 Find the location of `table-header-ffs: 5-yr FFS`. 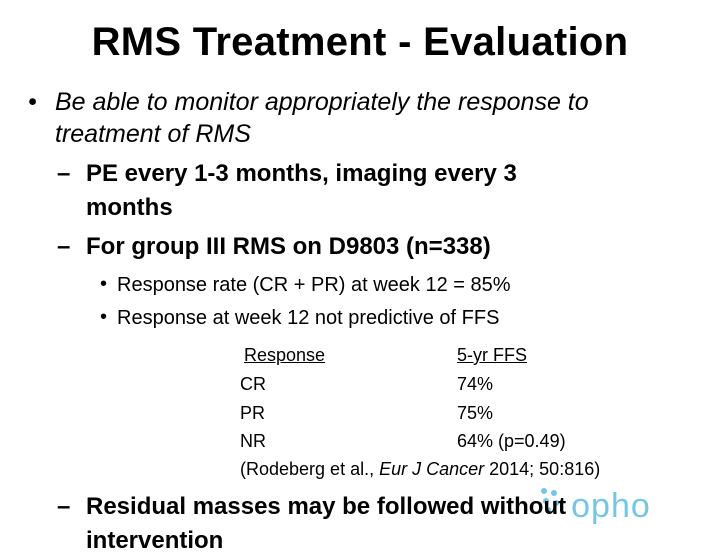

table-header-ffs: 5-yr FFS is located at coordinates (492, 355).